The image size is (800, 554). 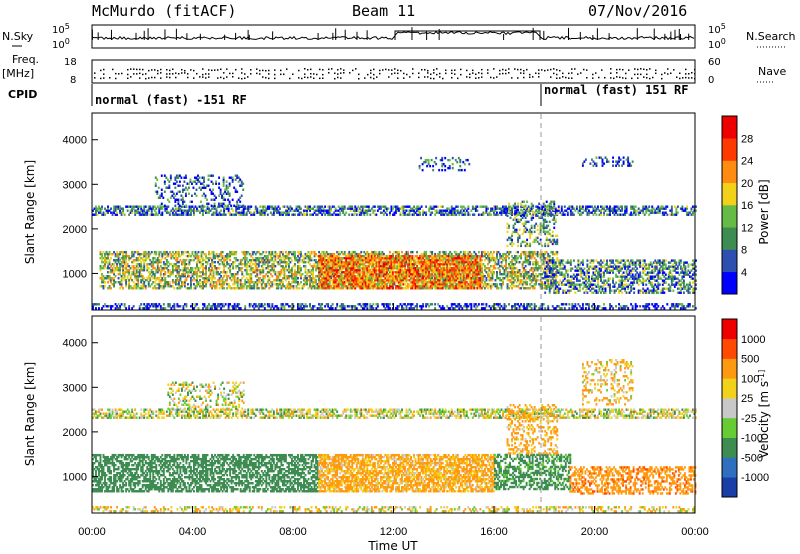 I want to click on nave-tick-low: 0, so click(x=711, y=80).